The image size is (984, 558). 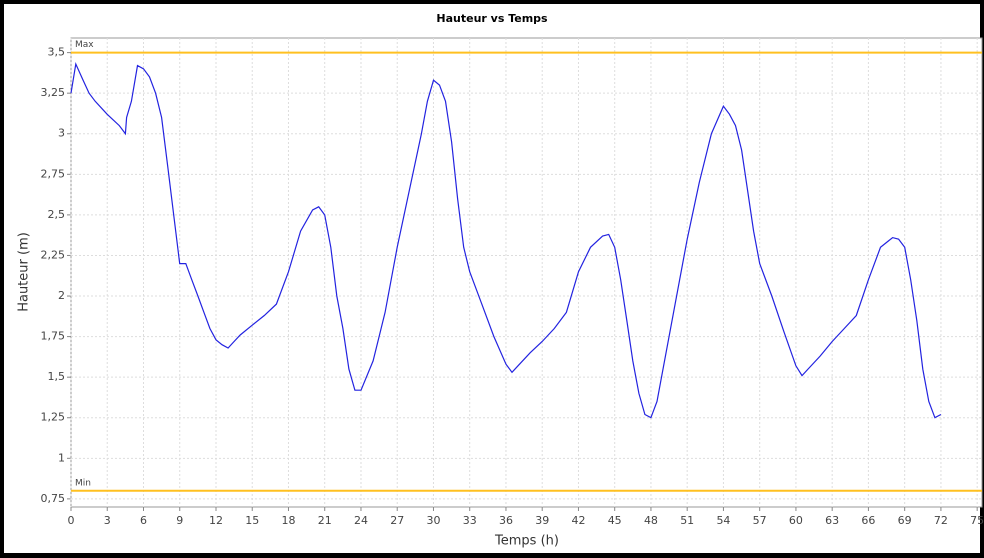 I want to click on x-tick-label: 51, so click(x=687, y=520).